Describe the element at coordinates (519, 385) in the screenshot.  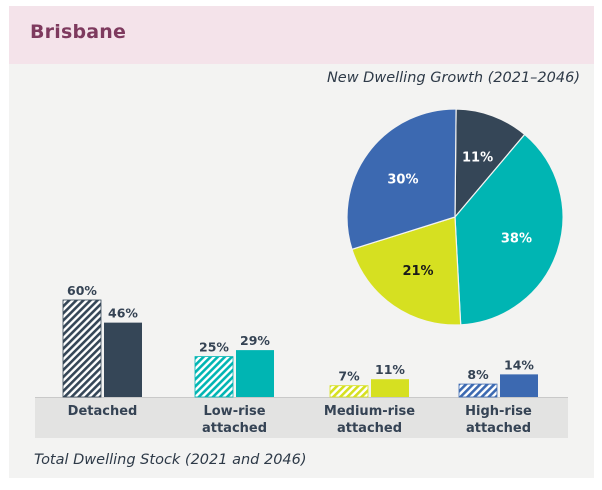
I see `bar-high-rise-attached-2046` at that location.